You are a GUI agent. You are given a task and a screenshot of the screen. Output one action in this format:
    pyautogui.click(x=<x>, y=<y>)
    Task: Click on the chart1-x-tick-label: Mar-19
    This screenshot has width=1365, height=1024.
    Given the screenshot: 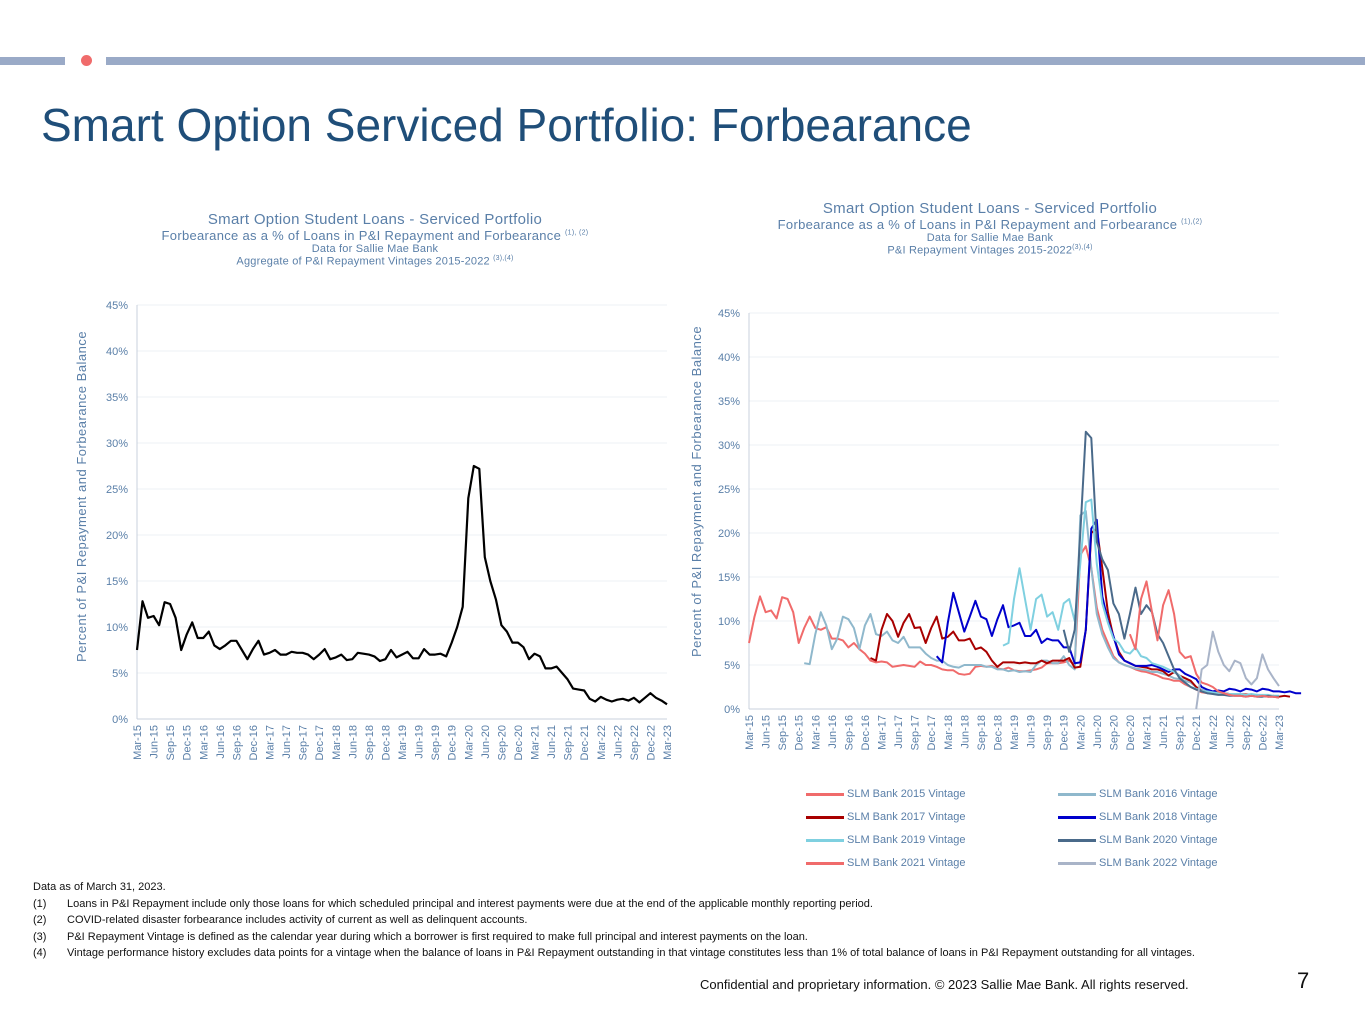 What is the action you would take?
    pyautogui.click(x=403, y=742)
    